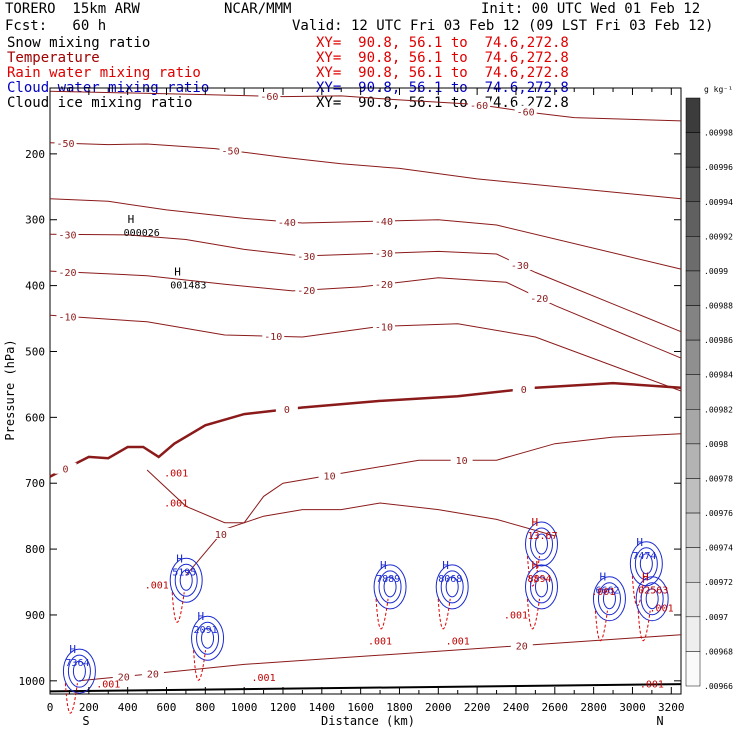 The width and height of the screenshot is (740, 740). Describe the element at coordinates (35, 417) in the screenshot. I see `y-tick-label: 600` at that location.